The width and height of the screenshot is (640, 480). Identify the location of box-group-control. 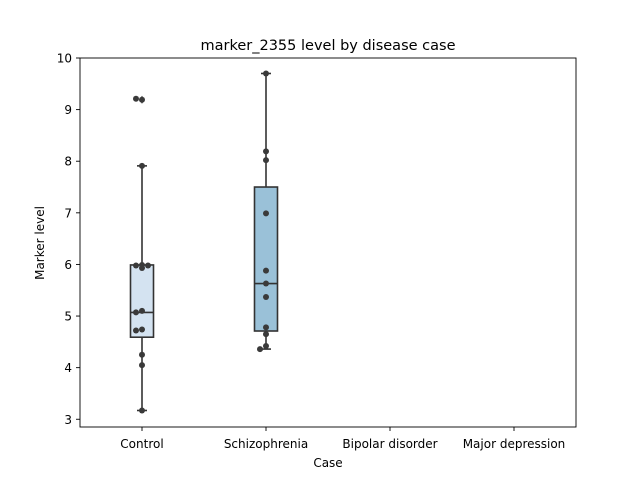
(142, 254).